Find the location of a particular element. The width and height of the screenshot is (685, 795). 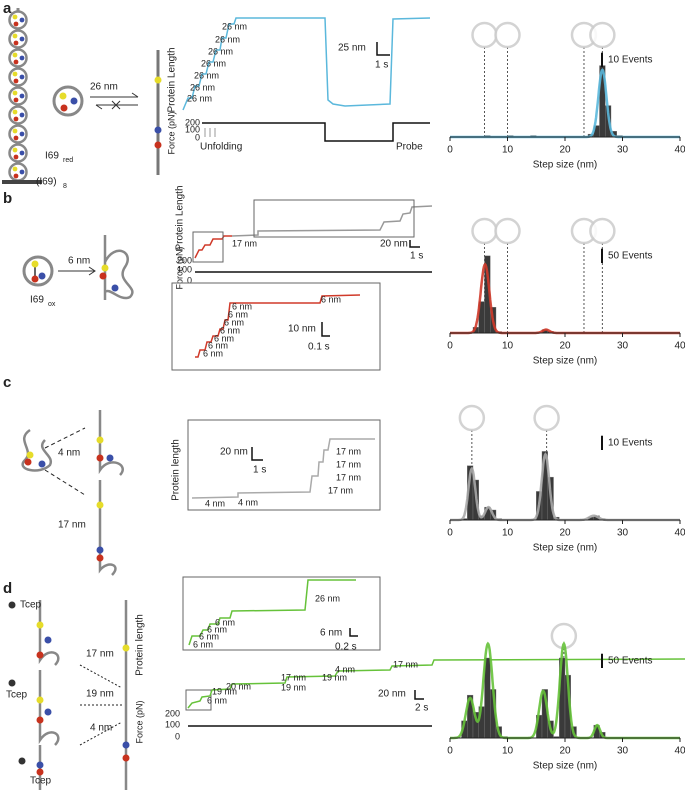

panel-label: a is located at coordinates (7, 8).